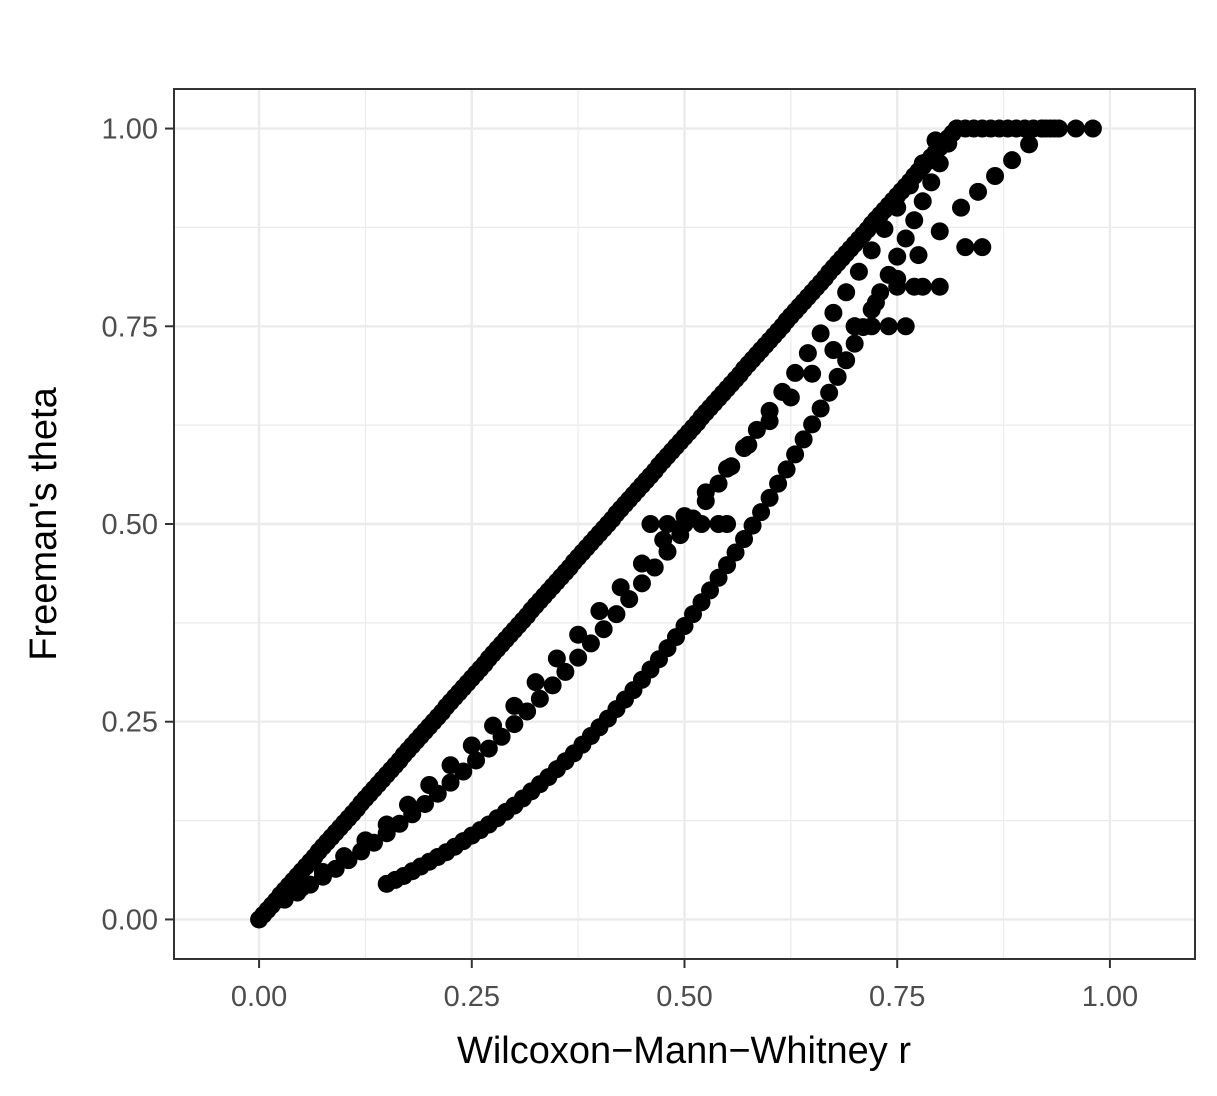 The height and width of the screenshot is (1096, 1217). Describe the element at coordinates (684, 997) in the screenshot. I see `x-tick-label: 0.50` at that location.